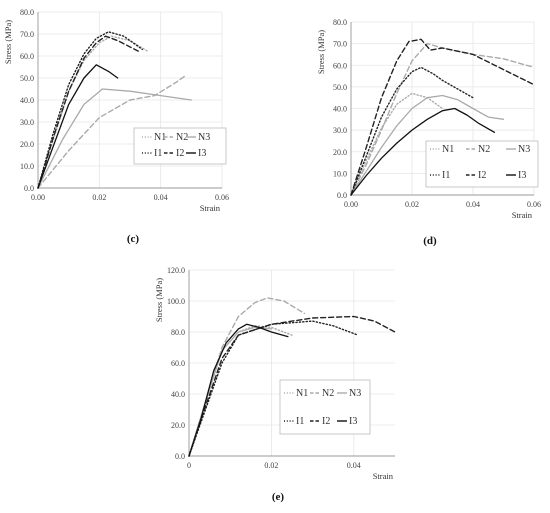  What do you see at coordinates (176, 301) in the screenshot?
I see `y-tick-label: 100.0` at bounding box center [176, 301].